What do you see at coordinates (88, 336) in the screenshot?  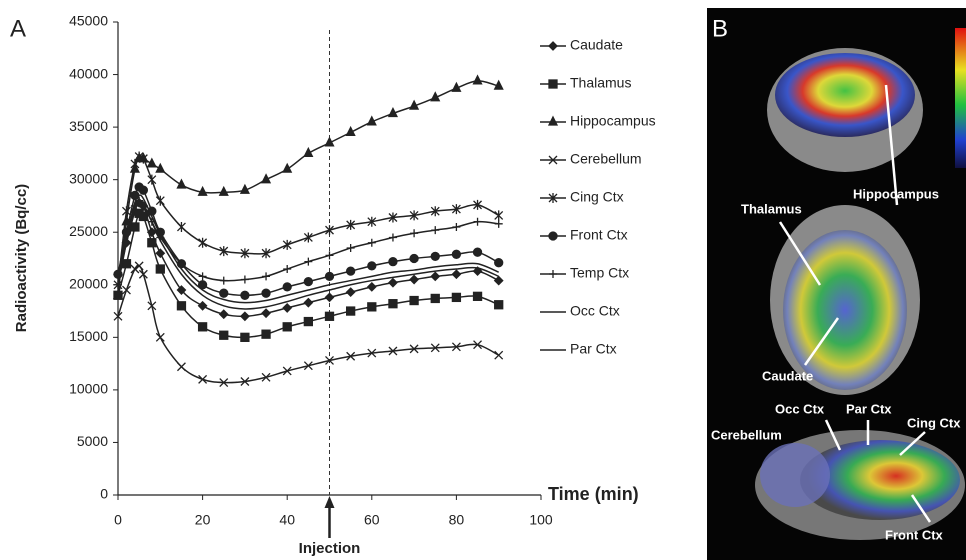 I see `y-tick-label: 15000` at bounding box center [88, 336].